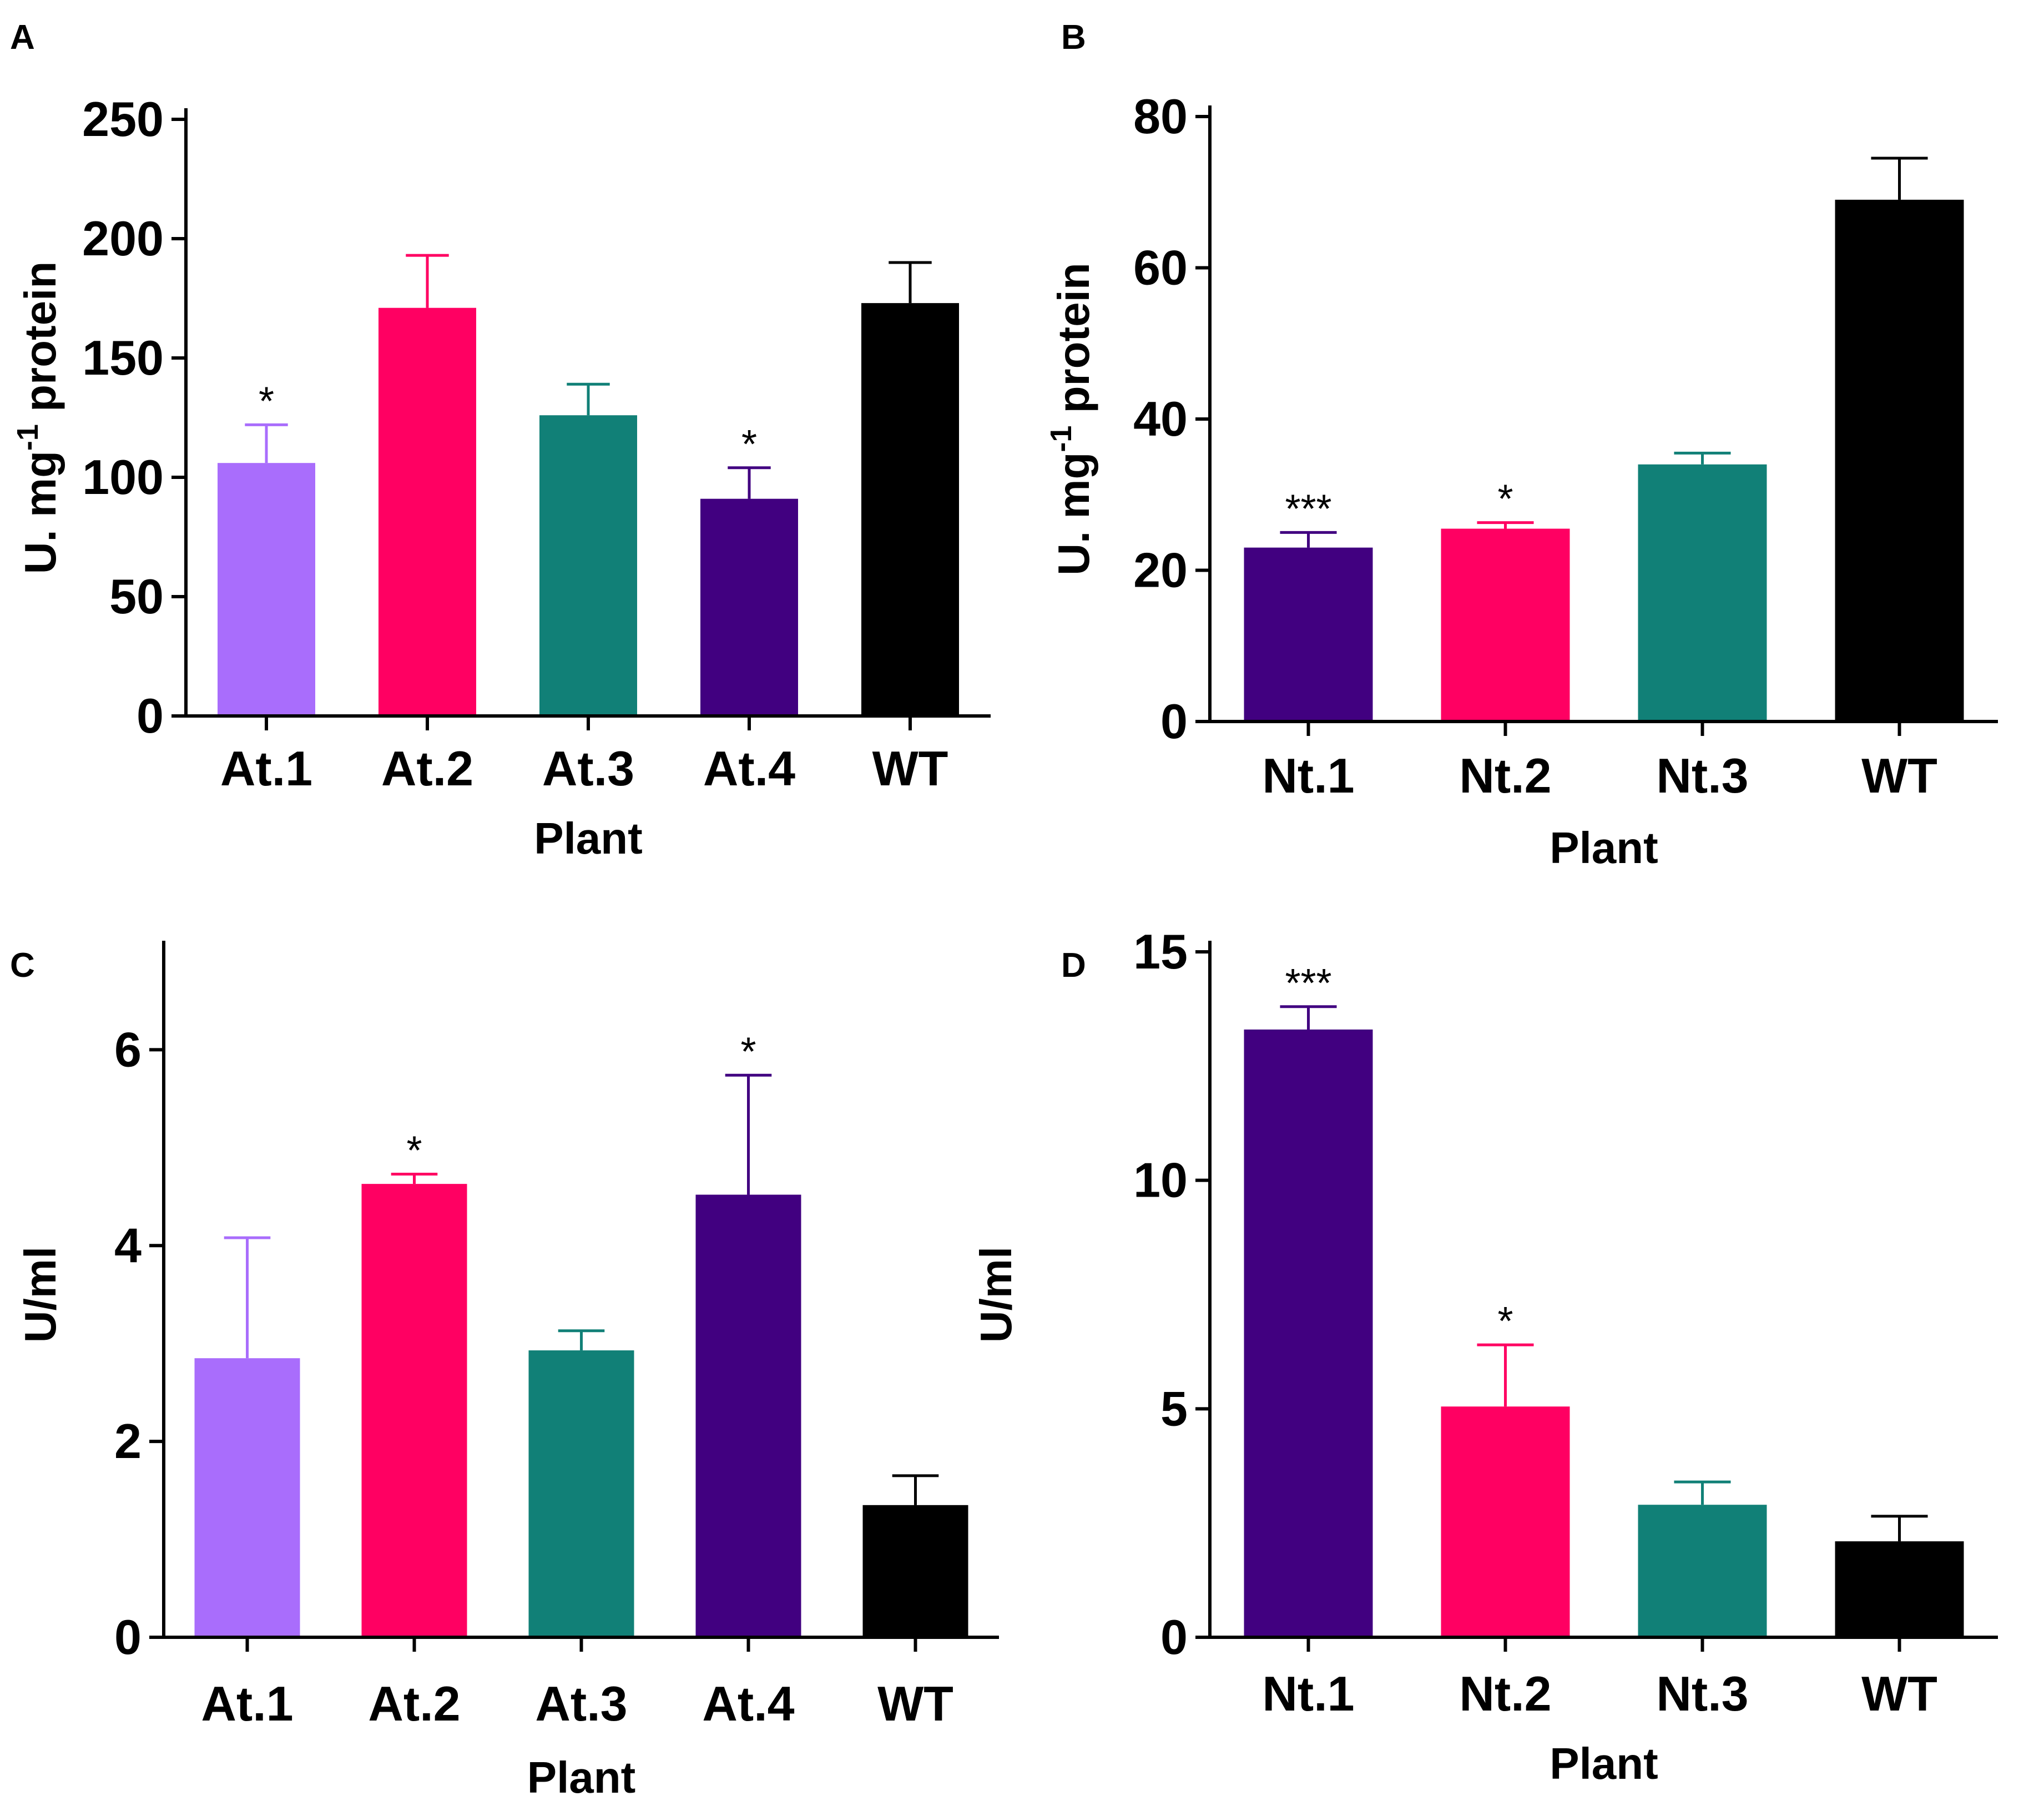  I want to click on panel-a-ytick-label-3: 150, so click(123, 357).